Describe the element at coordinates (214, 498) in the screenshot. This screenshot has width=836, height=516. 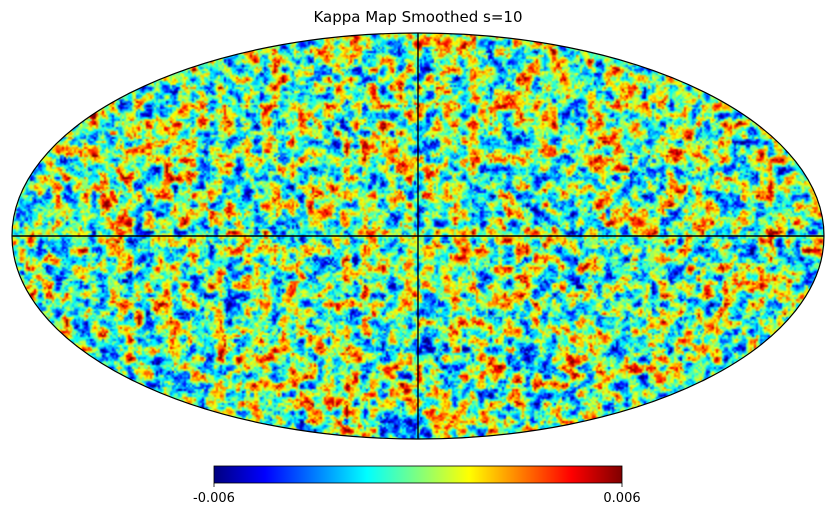
I see `colorbar-min-label: -0.006` at that location.